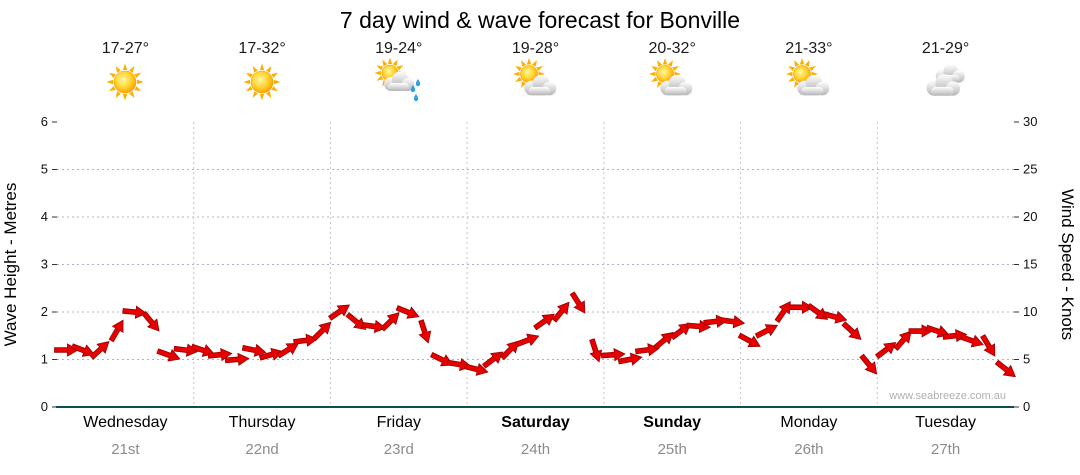 The image size is (1080, 475). I want to click on temp-range-label: 17-27°, so click(125, 48).